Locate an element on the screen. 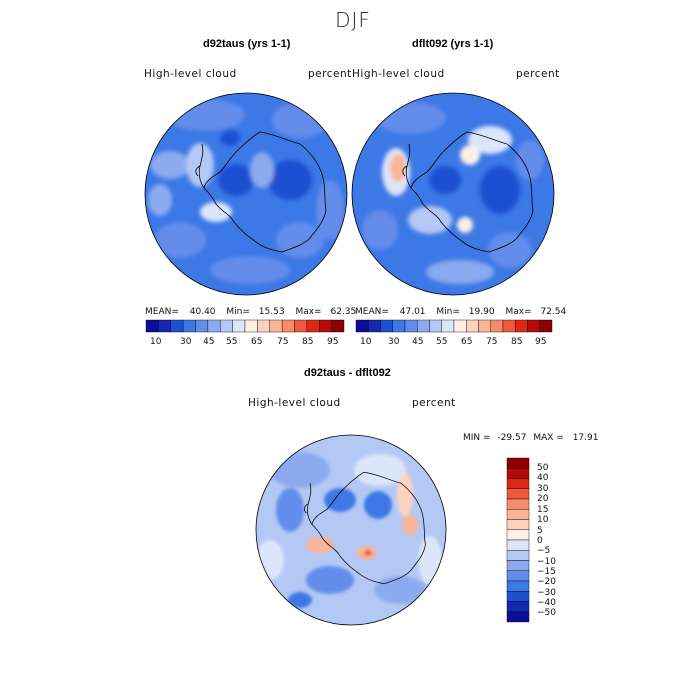  colorbar-diff is located at coordinates (518, 540).